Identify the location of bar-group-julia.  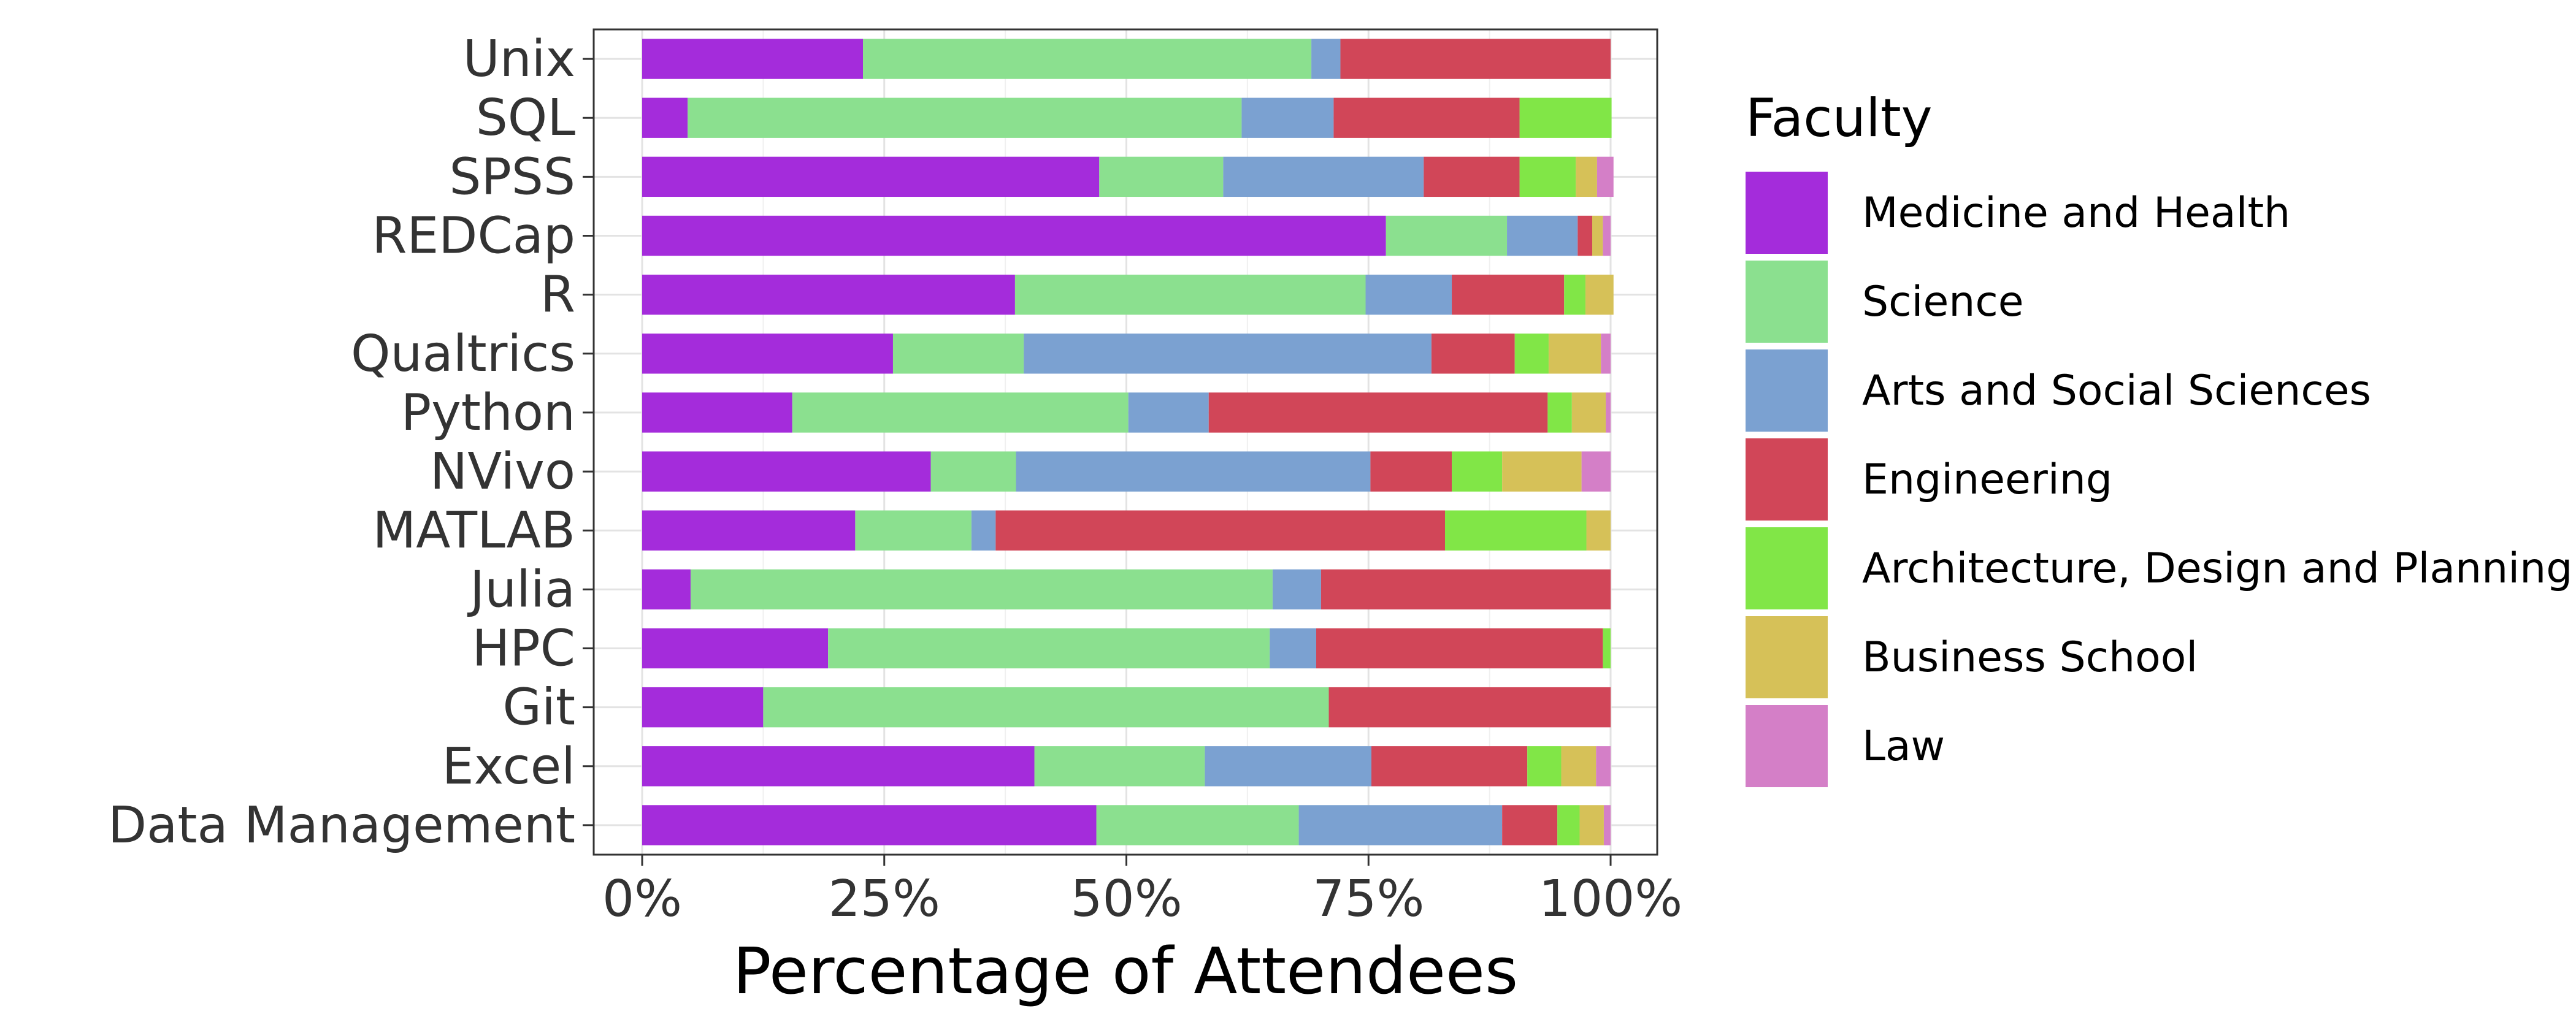
(1126, 589).